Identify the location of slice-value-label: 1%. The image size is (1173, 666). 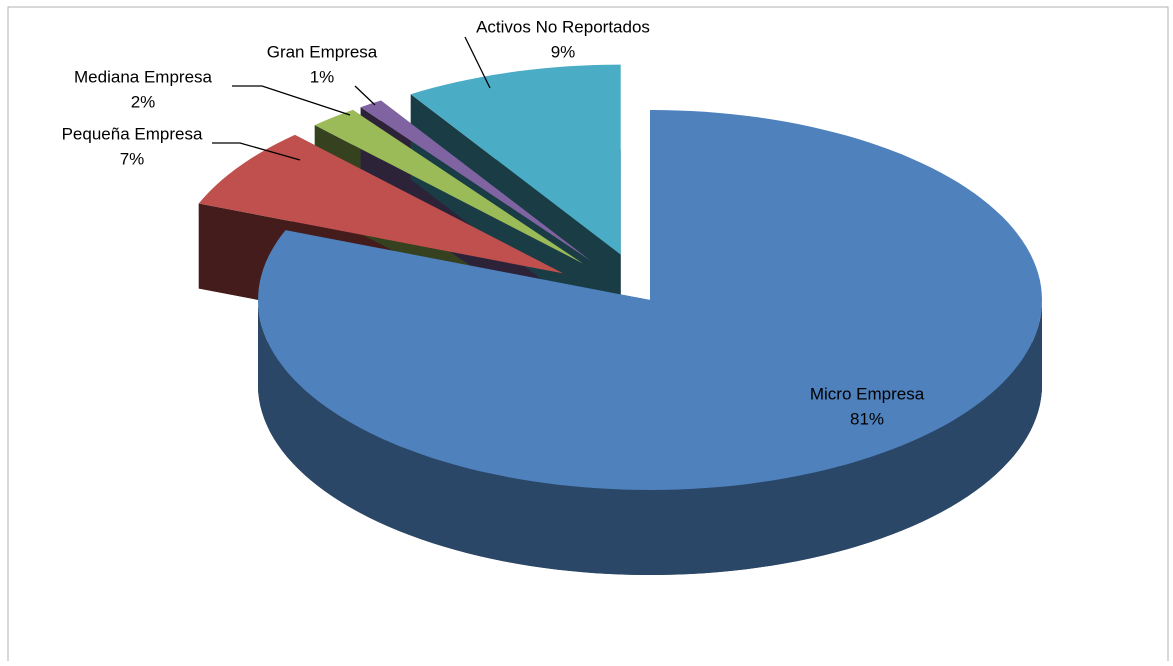
(322, 76).